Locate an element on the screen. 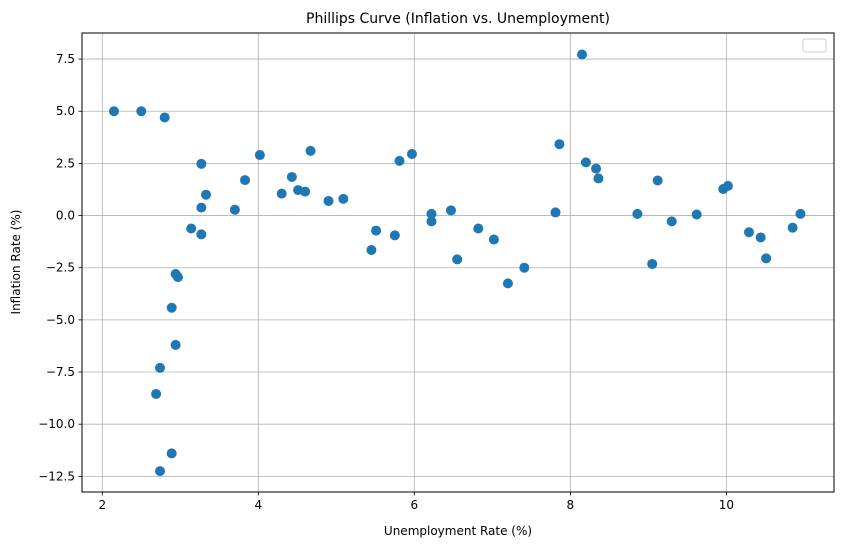 This screenshot has height=547, width=866. x-tick-label: 8 is located at coordinates (571, 505).